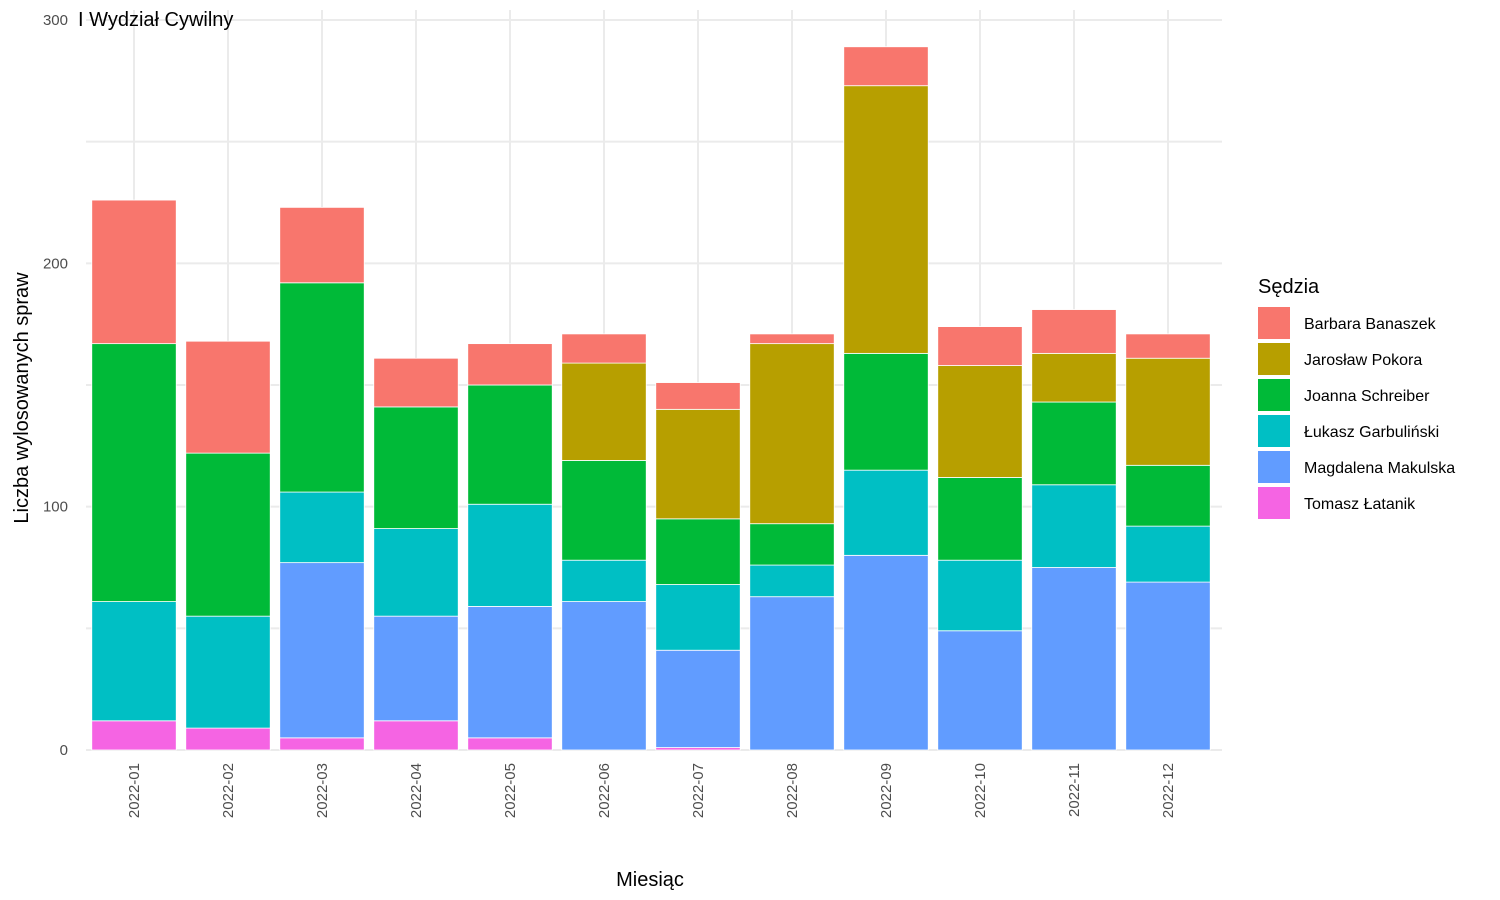 The image size is (1500, 900). I want to click on legend-title: Sędzia, so click(1289, 287).